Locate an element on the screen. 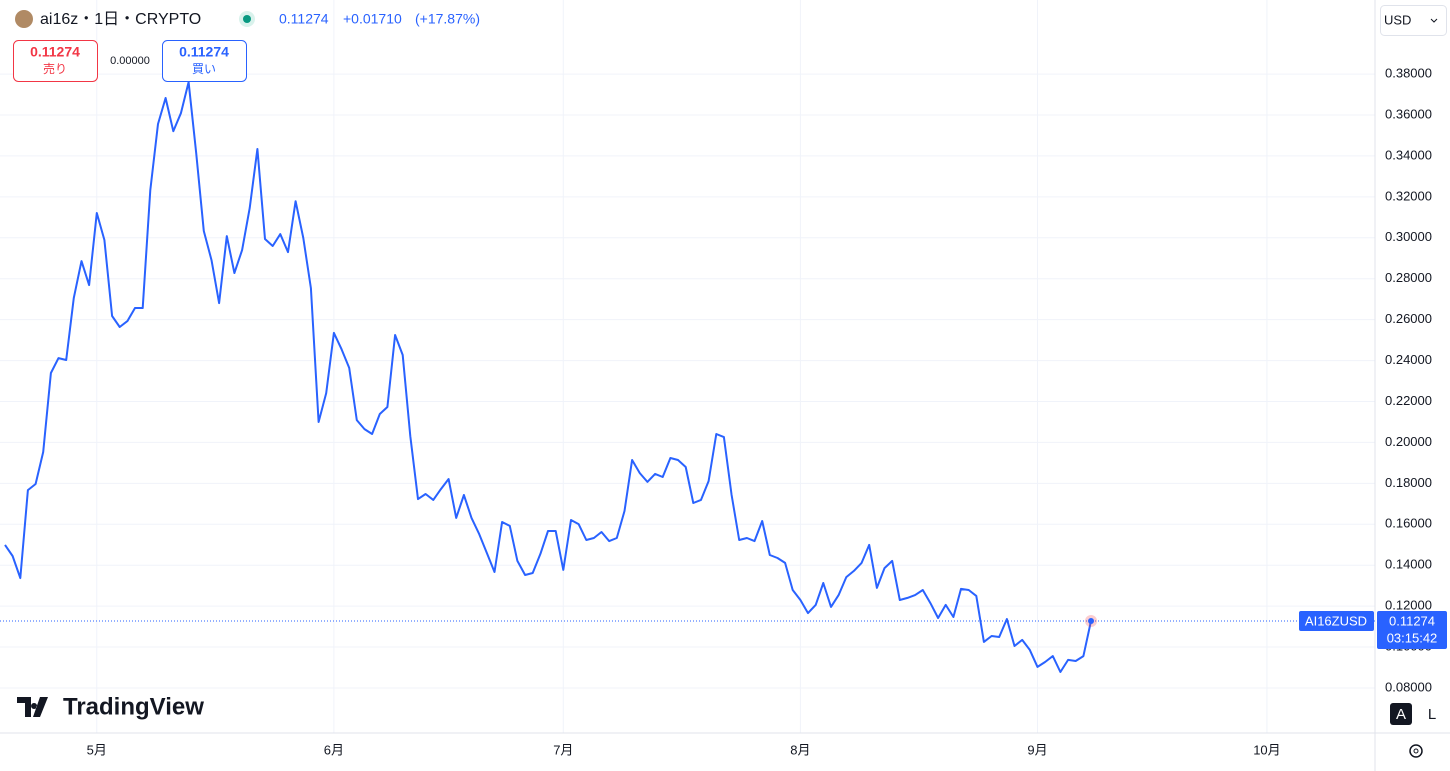  sell-price: 0.11274 is located at coordinates (55, 52).